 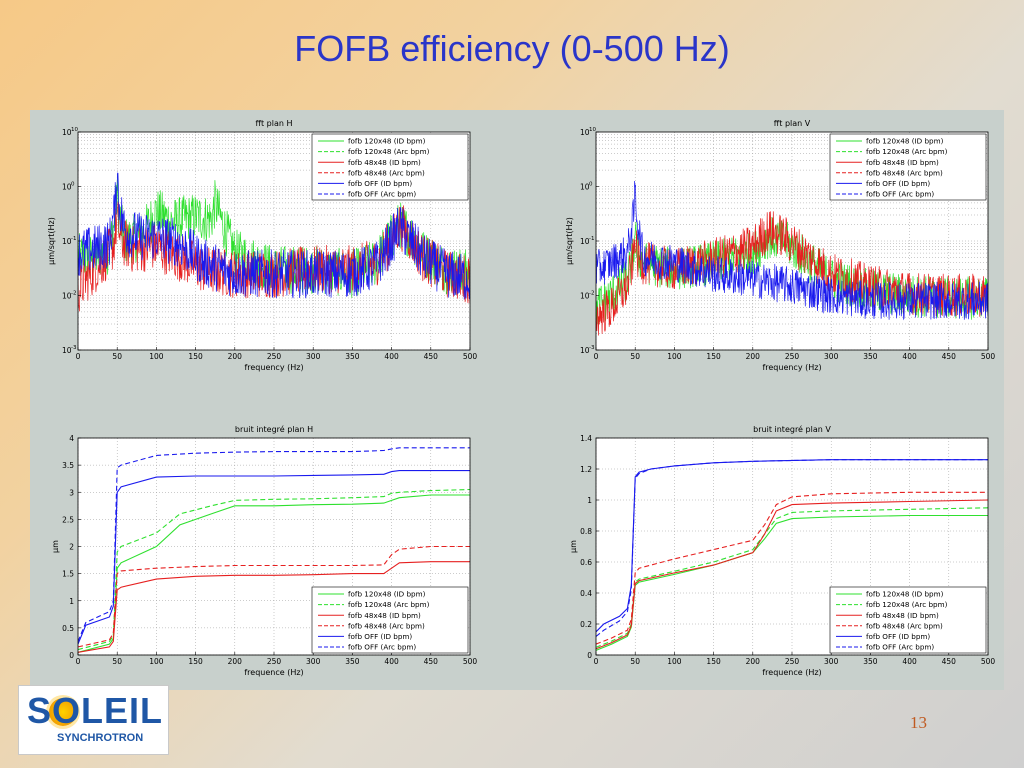 What do you see at coordinates (71, 492) in the screenshot?
I see `y-tick-label: 3` at bounding box center [71, 492].